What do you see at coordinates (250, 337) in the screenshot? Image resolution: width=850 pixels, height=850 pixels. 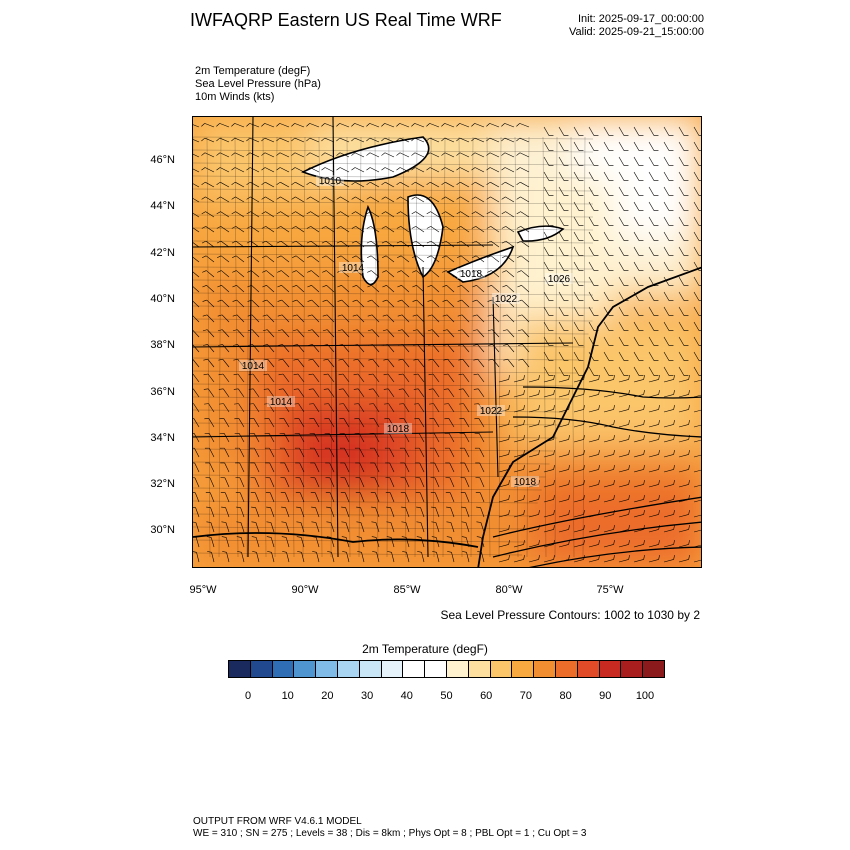 I see `state-boundary` at bounding box center [250, 337].